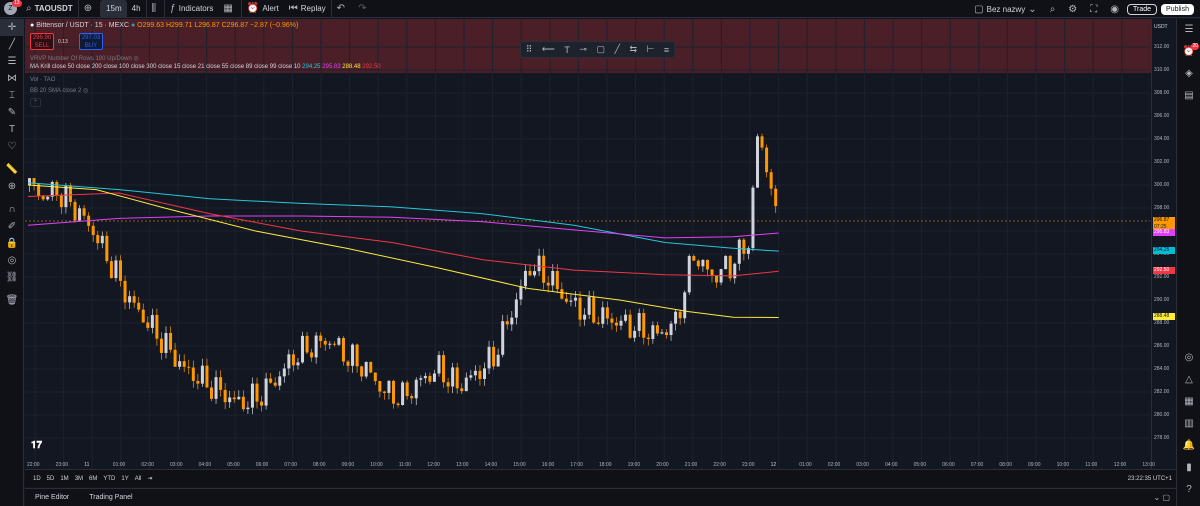  I want to click on news-icon: ▥, so click(1189, 423).